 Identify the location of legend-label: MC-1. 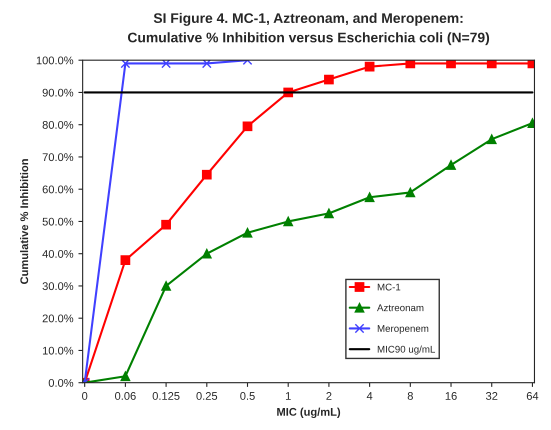
(389, 287).